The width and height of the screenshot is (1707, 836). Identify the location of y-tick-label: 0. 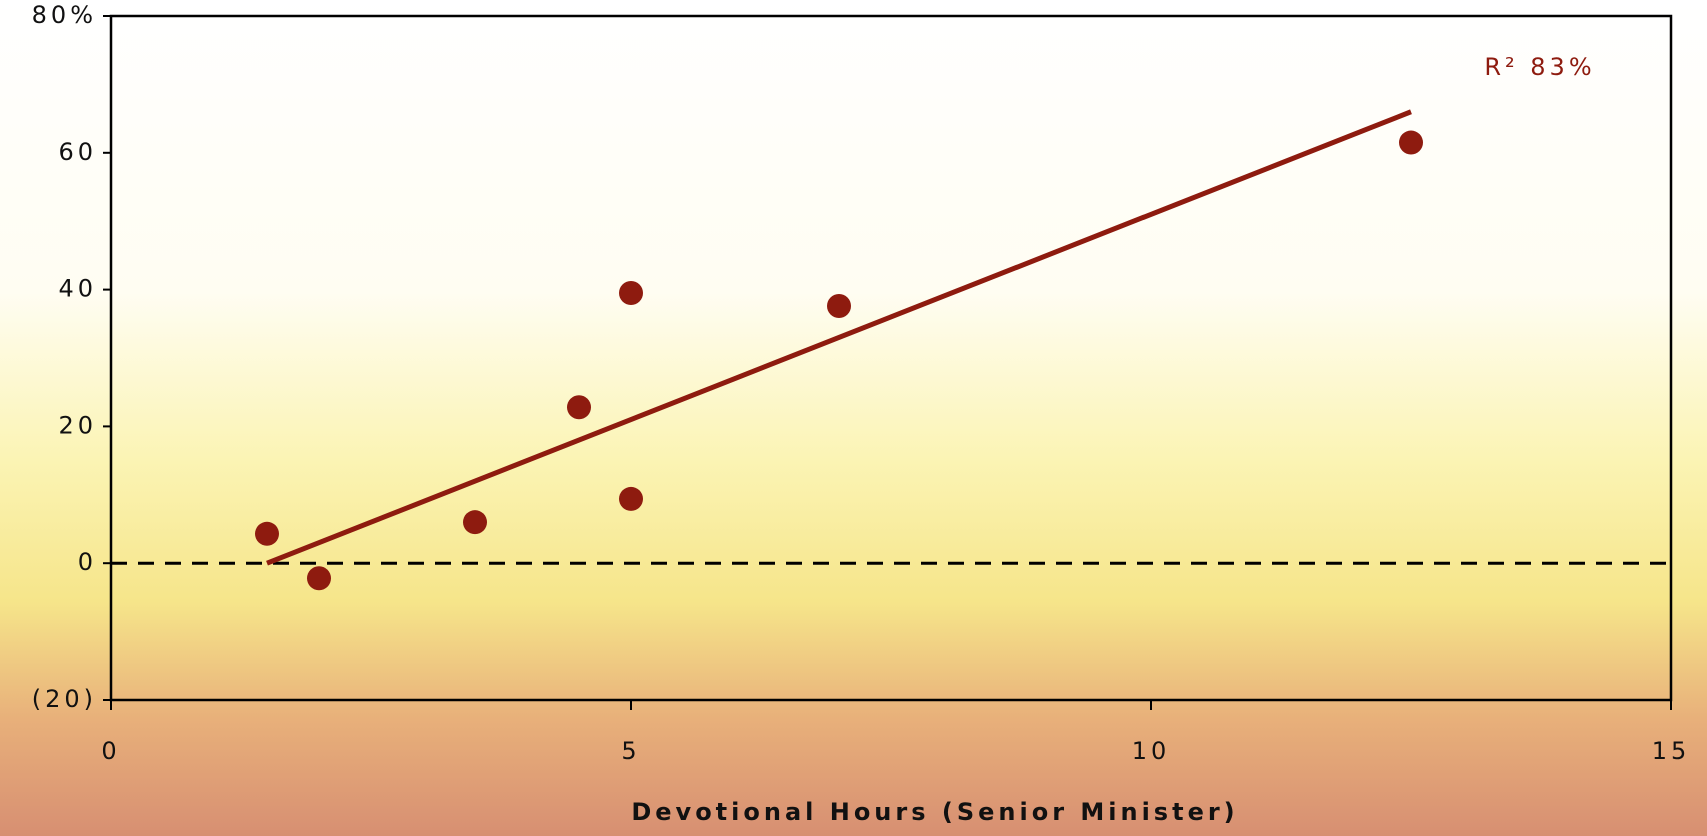
(87, 562).